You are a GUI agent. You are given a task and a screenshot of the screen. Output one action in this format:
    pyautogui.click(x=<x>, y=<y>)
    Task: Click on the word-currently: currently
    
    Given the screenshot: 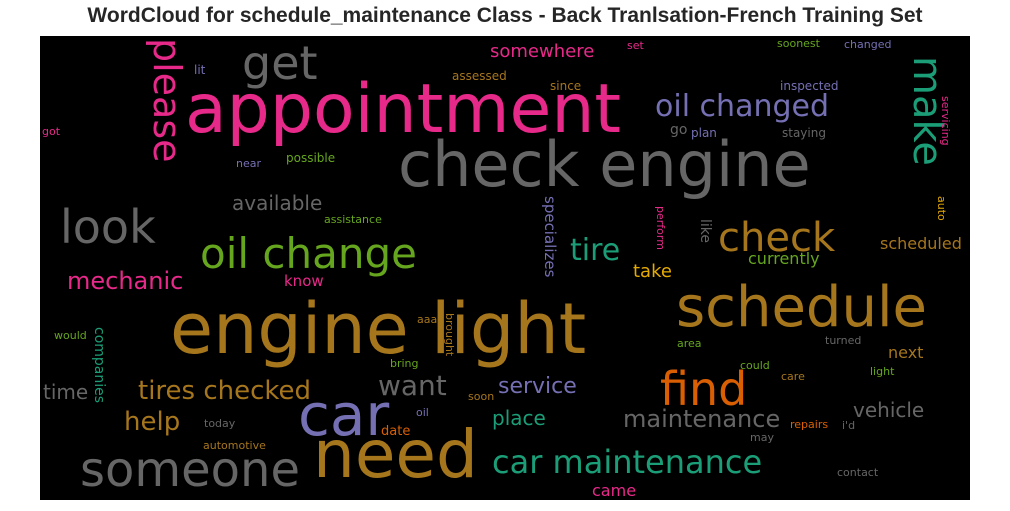 What is the action you would take?
    pyautogui.click(x=784, y=258)
    